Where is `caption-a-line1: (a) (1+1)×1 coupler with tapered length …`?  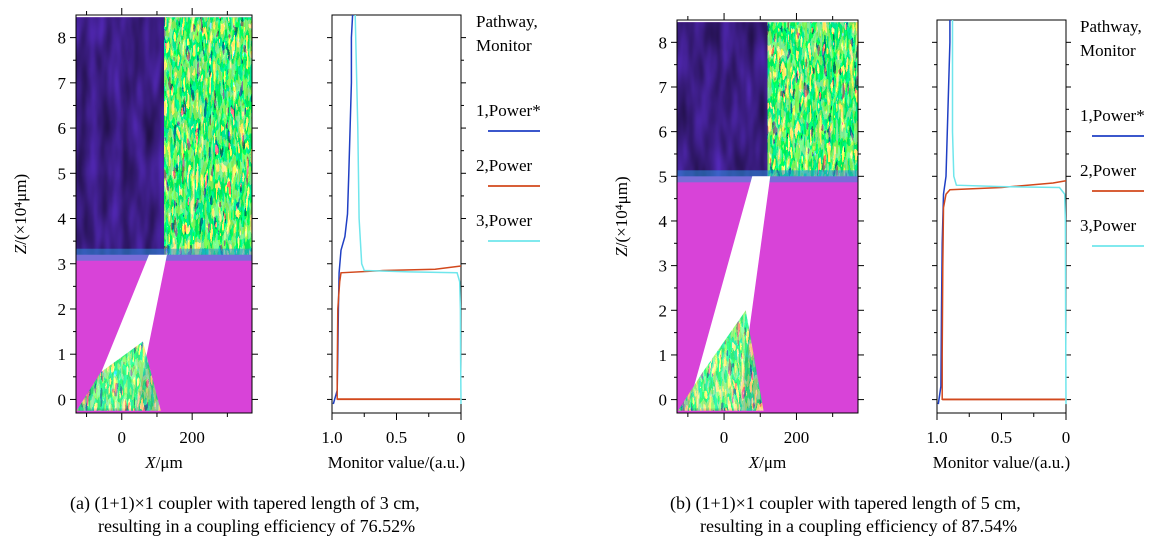
caption-a-line1: (a) (1+1)×1 coupler with tapered length … is located at coordinates (245, 503).